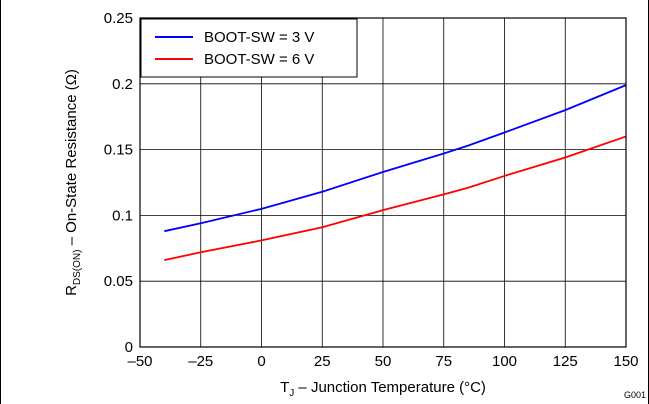 Image resolution: width=649 pixels, height=404 pixels. What do you see at coordinates (625, 361) in the screenshot?
I see `x-tick-label: 150` at bounding box center [625, 361].